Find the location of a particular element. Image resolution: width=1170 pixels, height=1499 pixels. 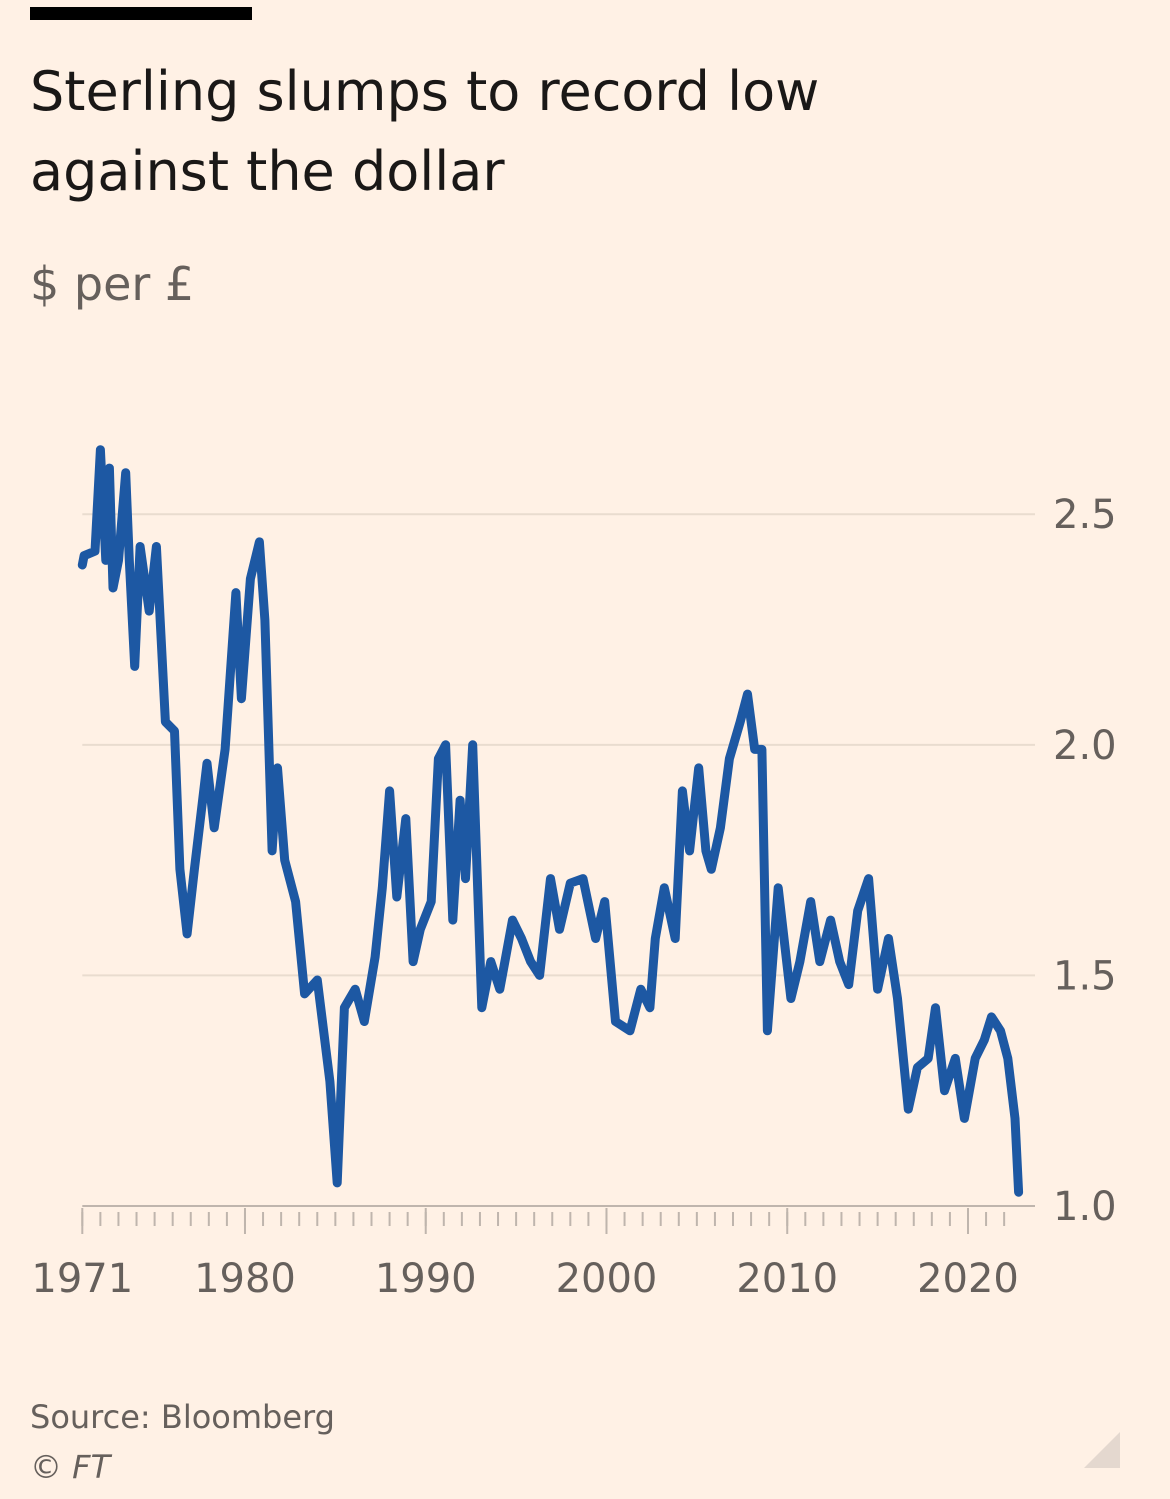

x-tick-label: 1980 is located at coordinates (245, 1279).